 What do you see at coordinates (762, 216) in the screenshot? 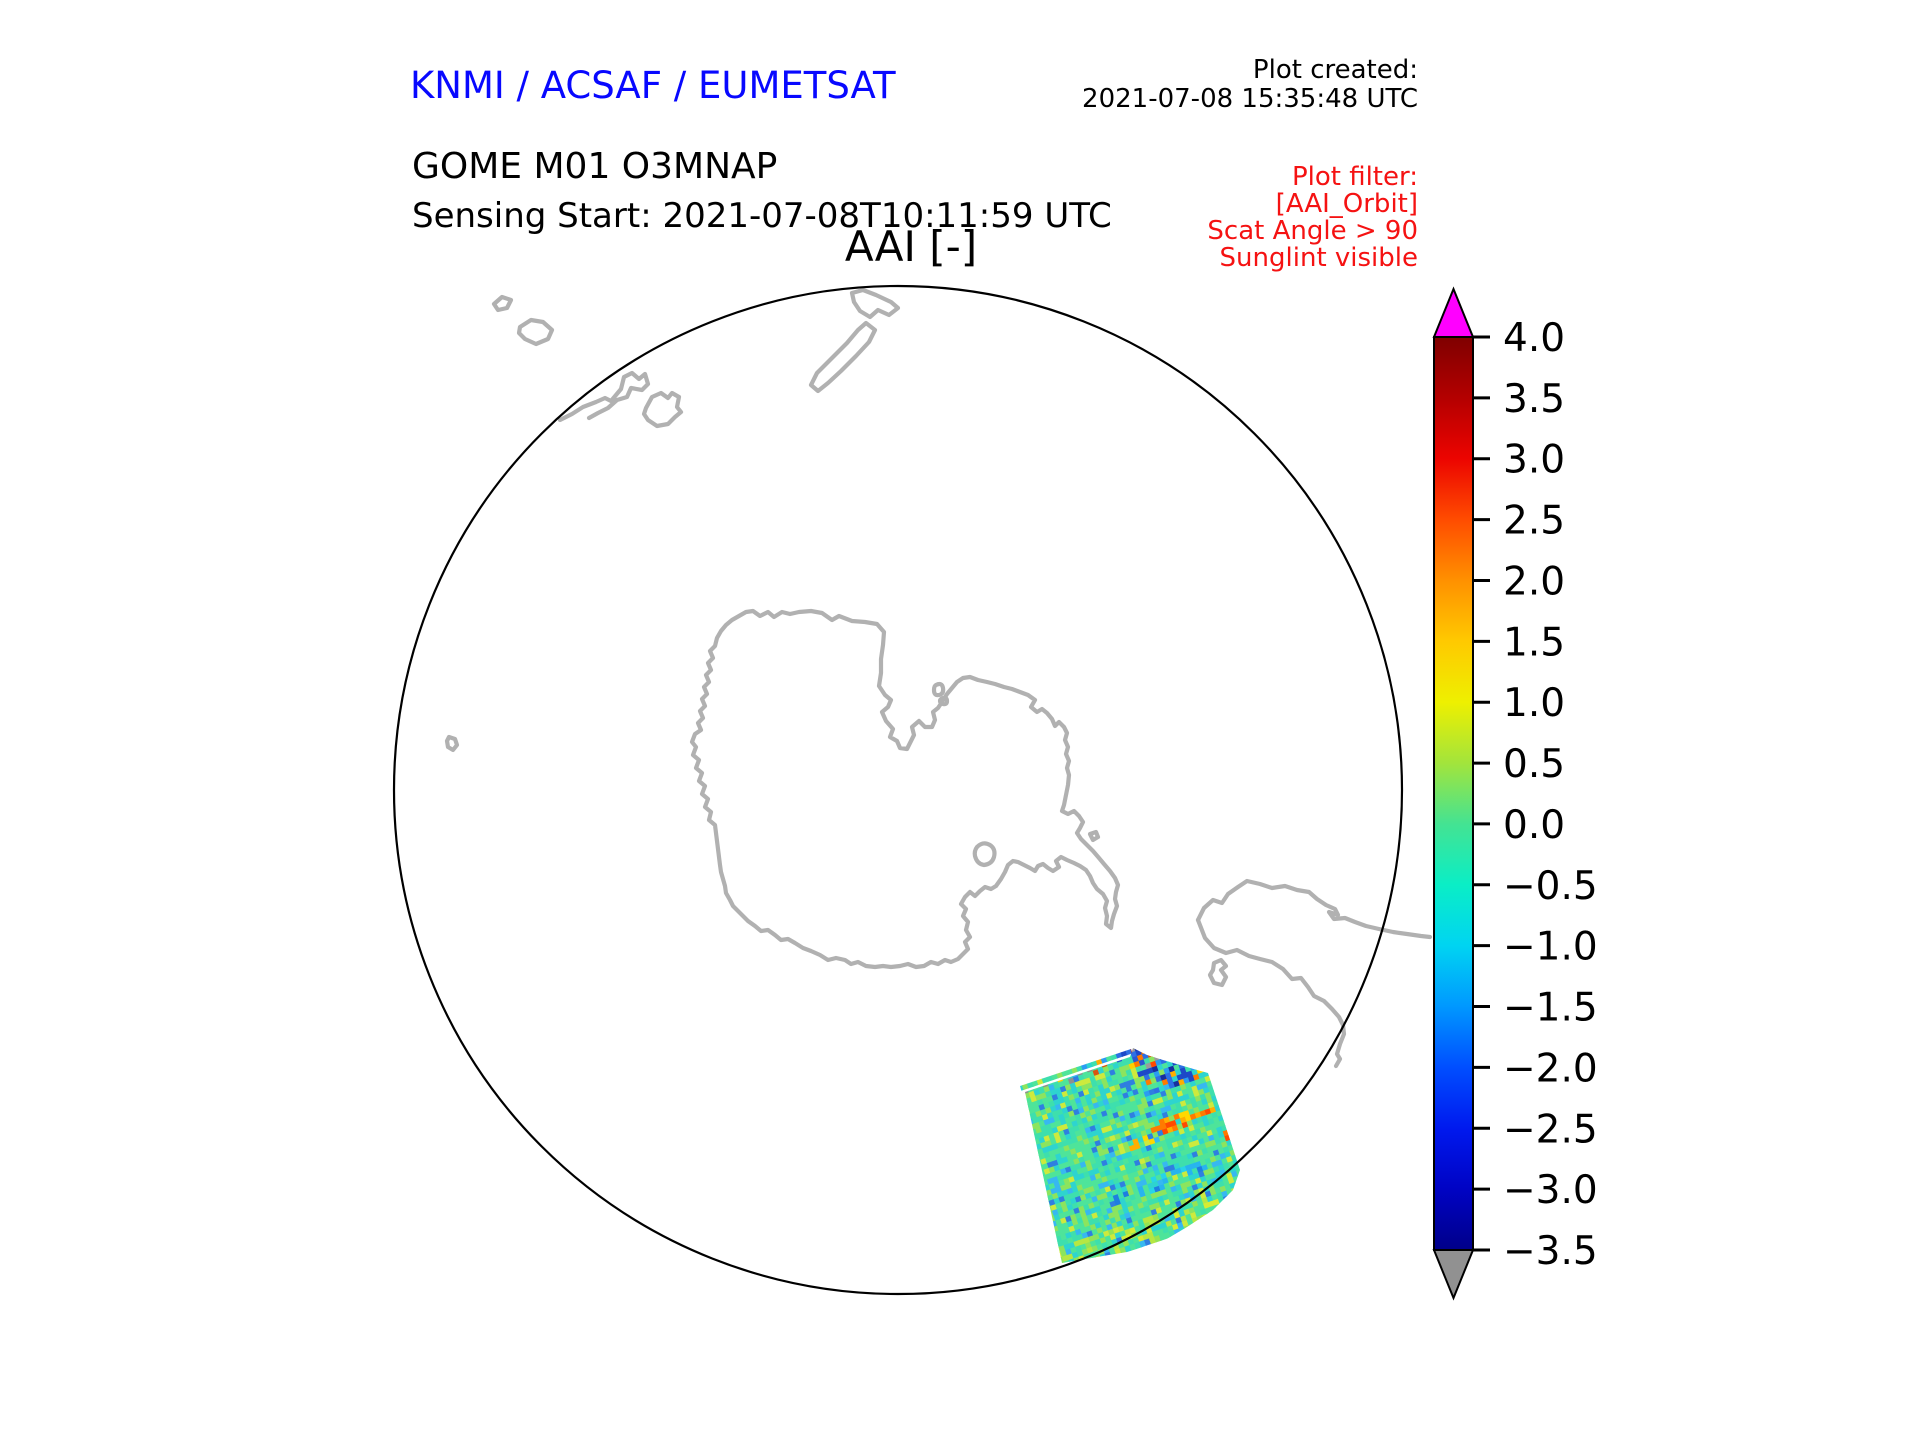
I see `sensing-start: Sensing Start: 2021-07-08T10:11:59 UTC` at bounding box center [762, 216].